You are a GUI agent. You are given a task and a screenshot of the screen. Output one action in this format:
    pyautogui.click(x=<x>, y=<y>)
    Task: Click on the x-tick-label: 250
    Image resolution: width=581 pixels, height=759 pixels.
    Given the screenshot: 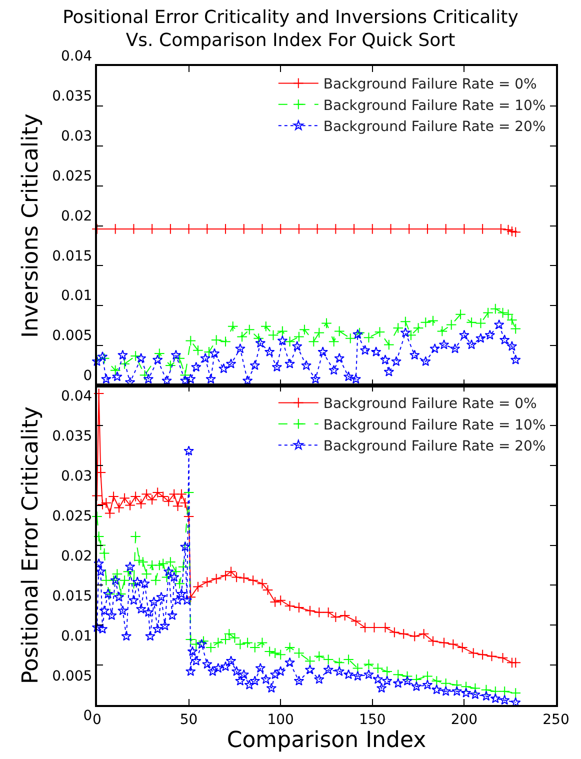 What is the action you would take?
    pyautogui.click(x=556, y=720)
    